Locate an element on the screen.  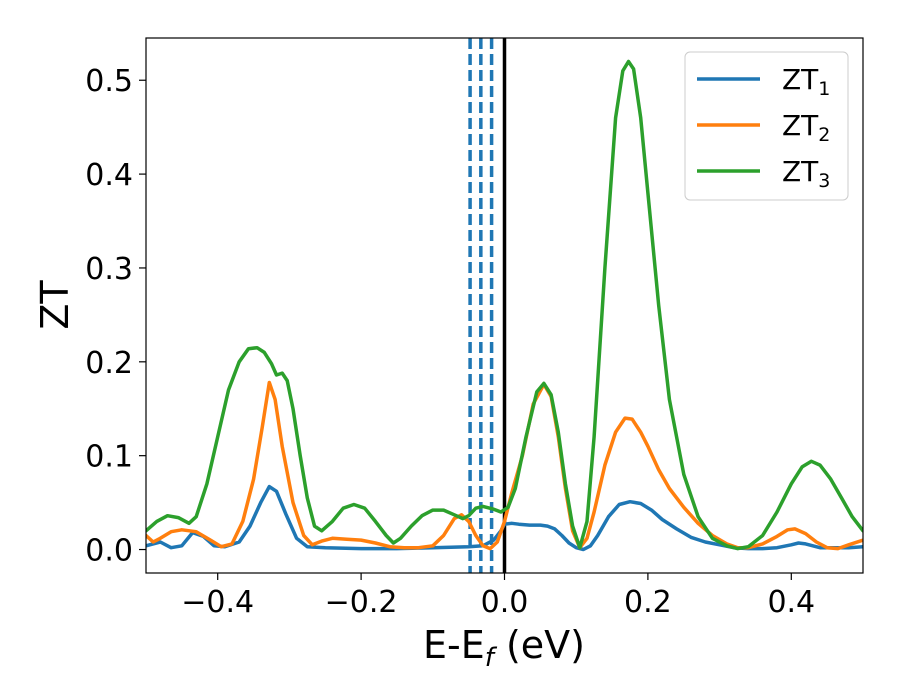
legend: ZT1 ZT2 ZT3 is located at coordinates (766, 126).